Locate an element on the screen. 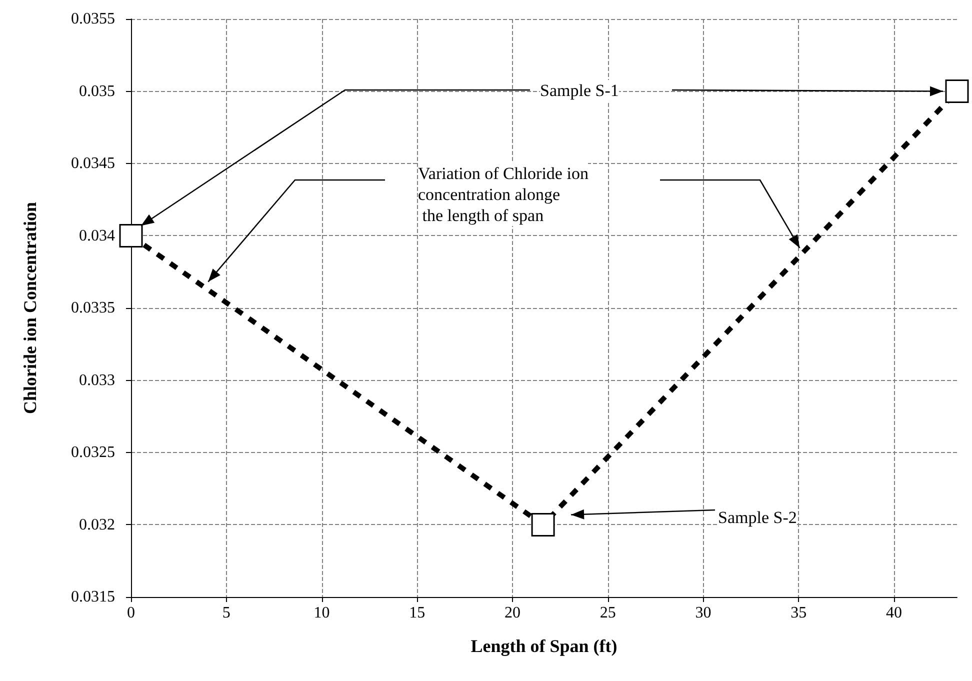 The width and height of the screenshot is (972, 681). x-tick-label: 25 is located at coordinates (608, 613).